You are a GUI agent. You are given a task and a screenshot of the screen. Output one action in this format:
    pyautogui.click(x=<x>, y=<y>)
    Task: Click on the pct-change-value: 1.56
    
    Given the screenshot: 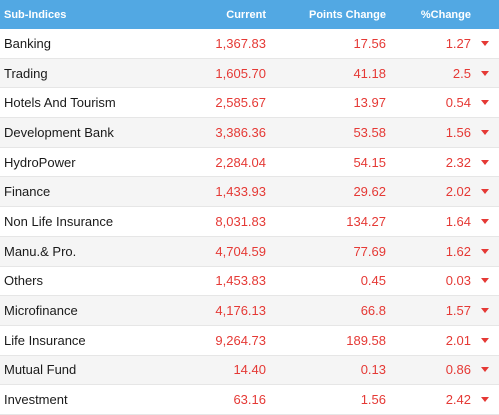 What is the action you would take?
    pyautogui.click(x=458, y=132)
    